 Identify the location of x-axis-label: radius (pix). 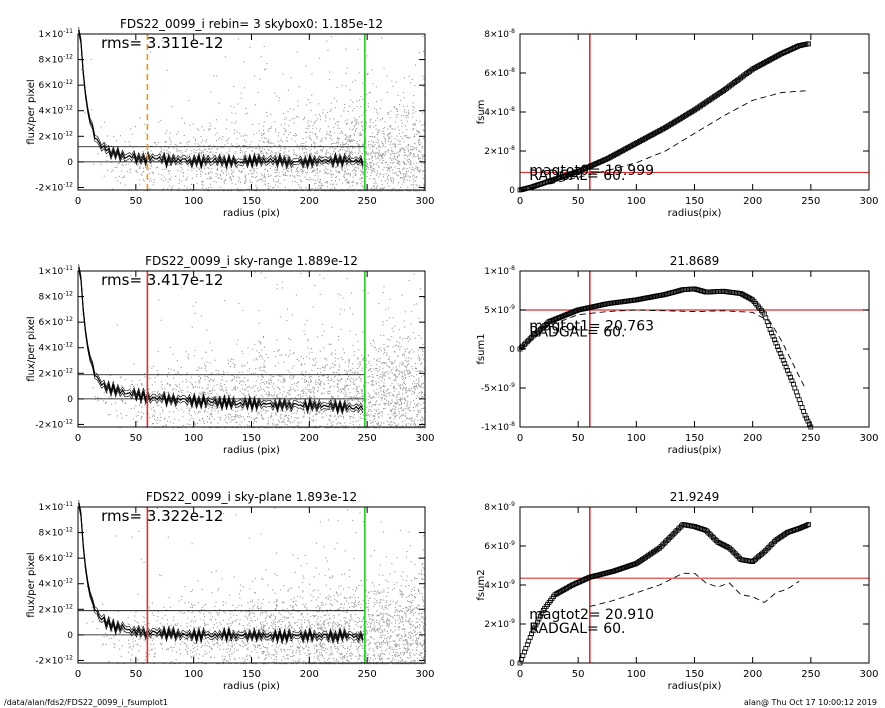
(251, 213).